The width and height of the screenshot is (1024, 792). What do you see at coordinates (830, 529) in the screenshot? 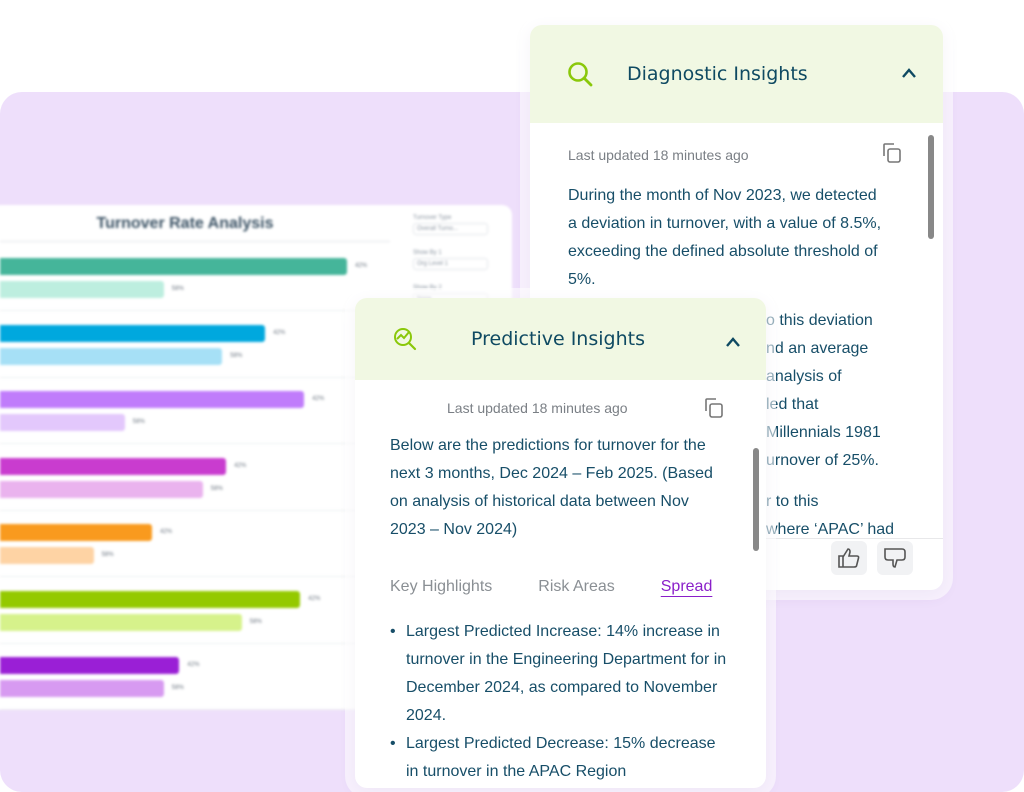
I see `text-line: where ‘APAC’ had` at bounding box center [830, 529].